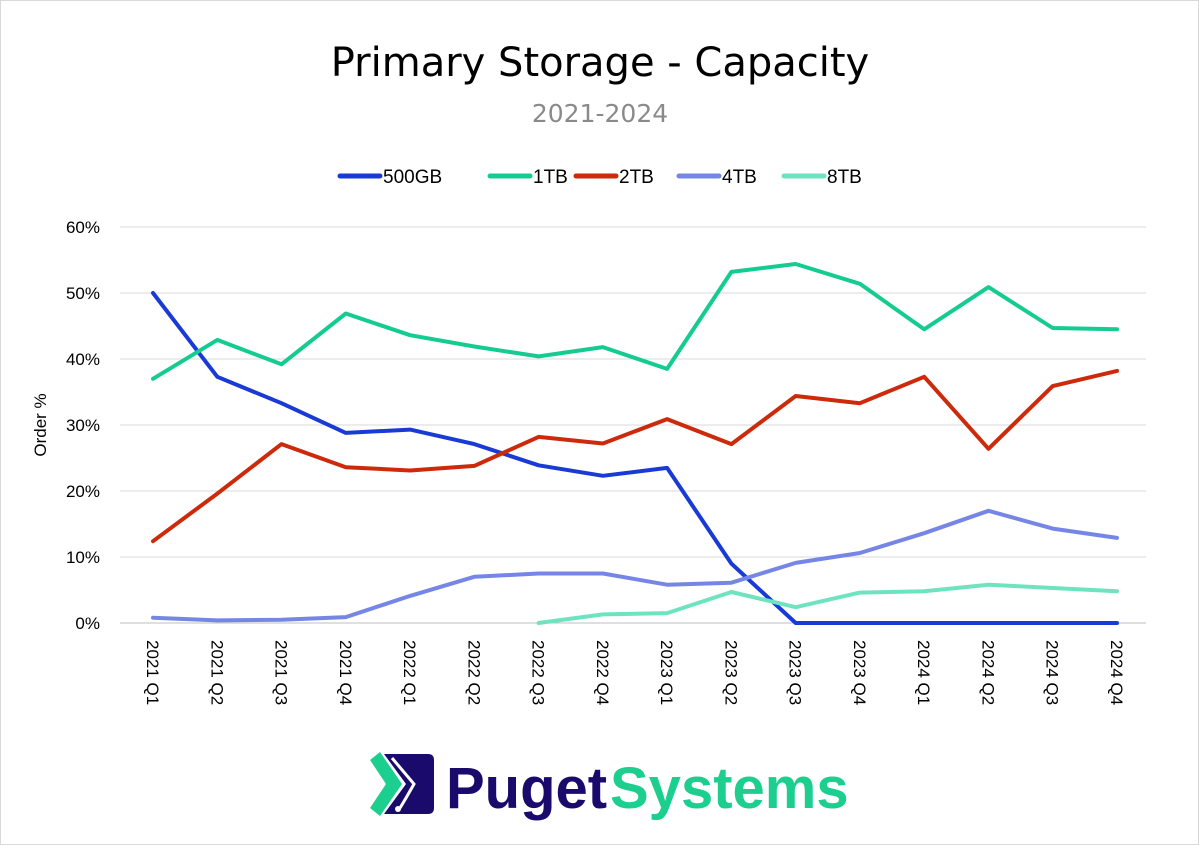 Image resolution: width=1199 pixels, height=845 pixels. I want to click on logo-word-puget: Puget, so click(526, 788).